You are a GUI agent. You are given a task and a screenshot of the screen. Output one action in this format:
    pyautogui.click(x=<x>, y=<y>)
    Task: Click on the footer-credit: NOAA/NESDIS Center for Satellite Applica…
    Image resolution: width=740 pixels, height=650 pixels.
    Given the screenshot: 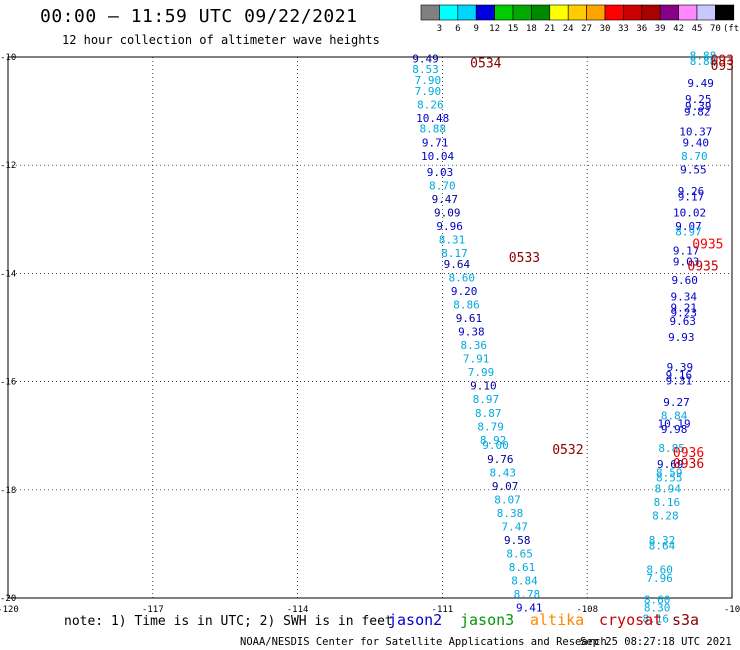 What is the action you would take?
    pyautogui.click(x=423, y=642)
    